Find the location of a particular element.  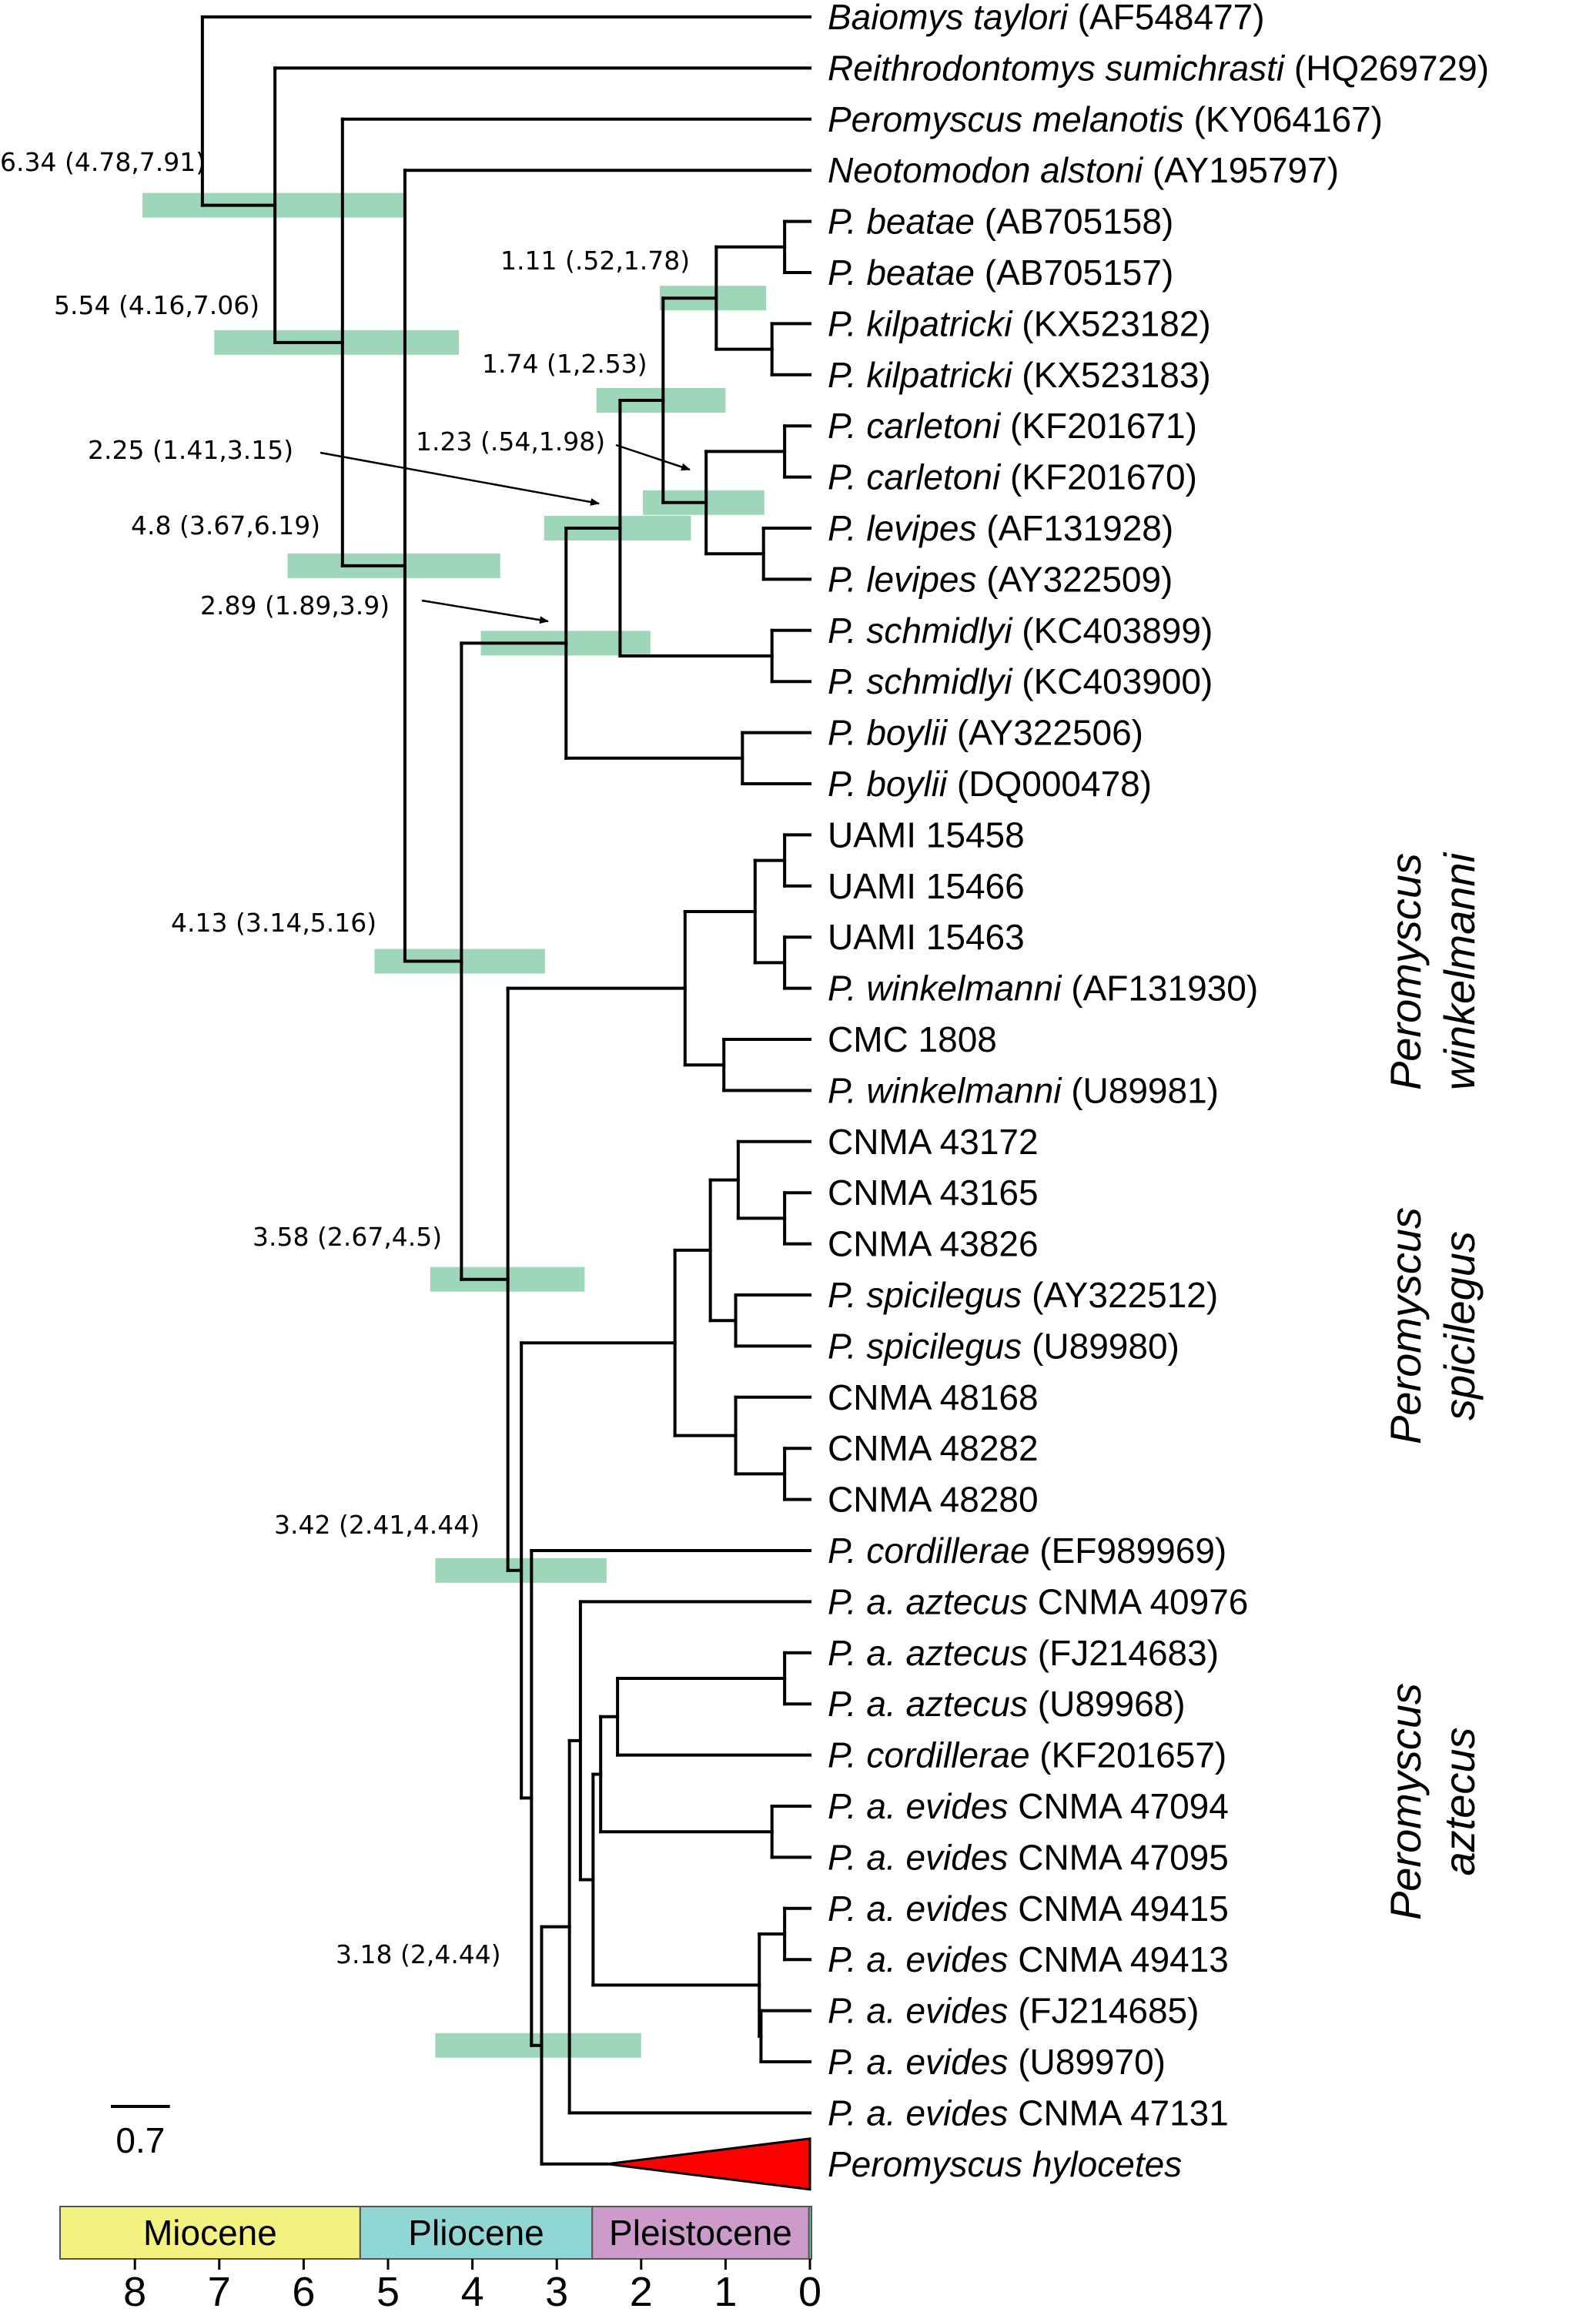

tip-accession: (AB705158) is located at coordinates (1074, 222).